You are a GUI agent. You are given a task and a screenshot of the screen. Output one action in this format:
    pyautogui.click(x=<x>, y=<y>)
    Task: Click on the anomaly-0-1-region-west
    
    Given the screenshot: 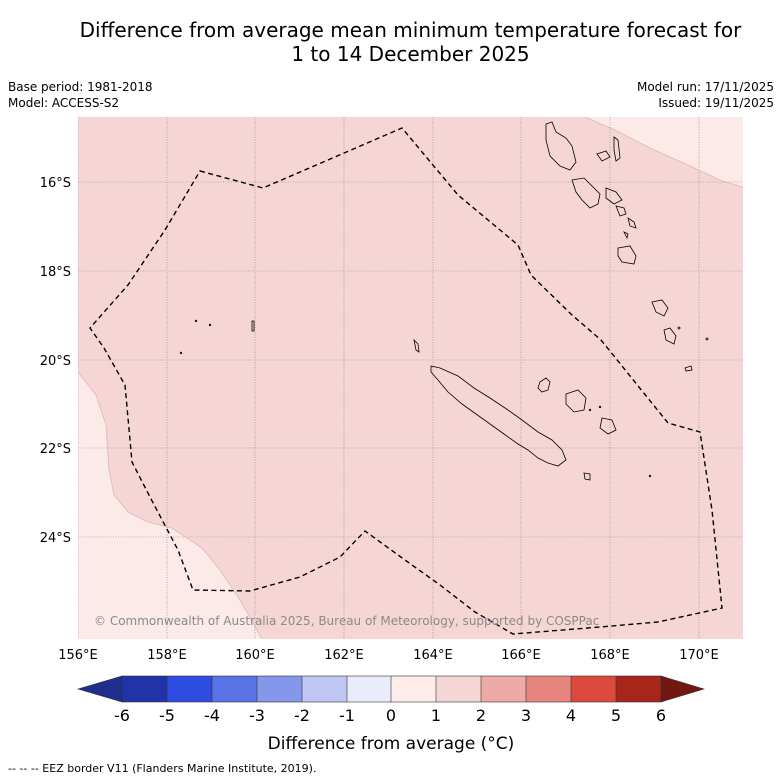 What is the action you would take?
    pyautogui.click(x=170, y=505)
    